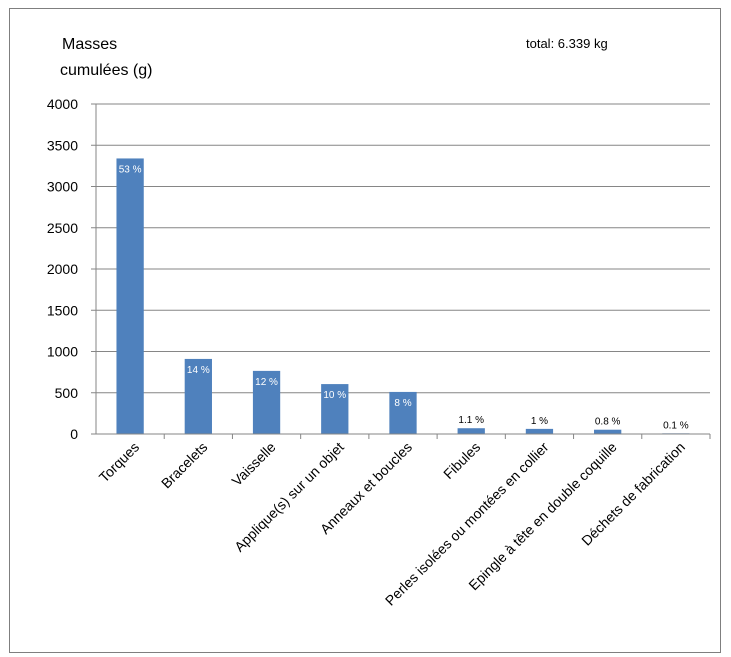 The image size is (731, 657). Describe the element at coordinates (676, 425) in the screenshot. I see `data-label: 0.1 %` at that location.